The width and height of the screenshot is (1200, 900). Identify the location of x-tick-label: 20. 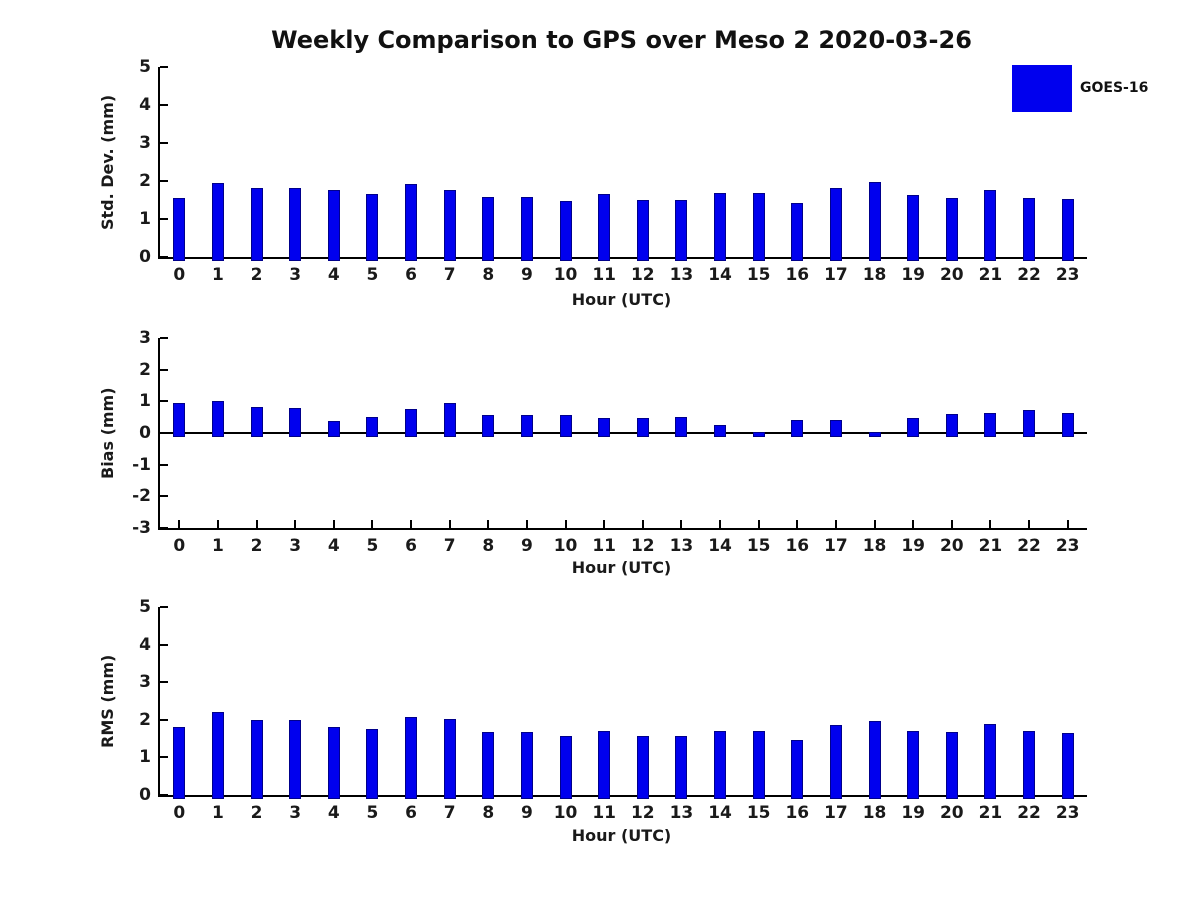
(951, 813).